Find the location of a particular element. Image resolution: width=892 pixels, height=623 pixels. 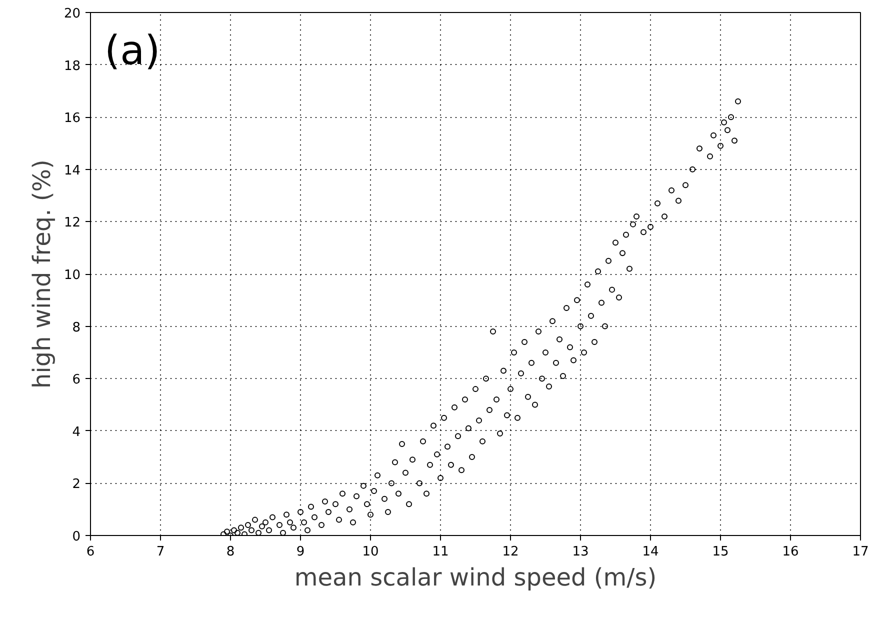

y-tick-label: 4 is located at coordinates (76, 432).